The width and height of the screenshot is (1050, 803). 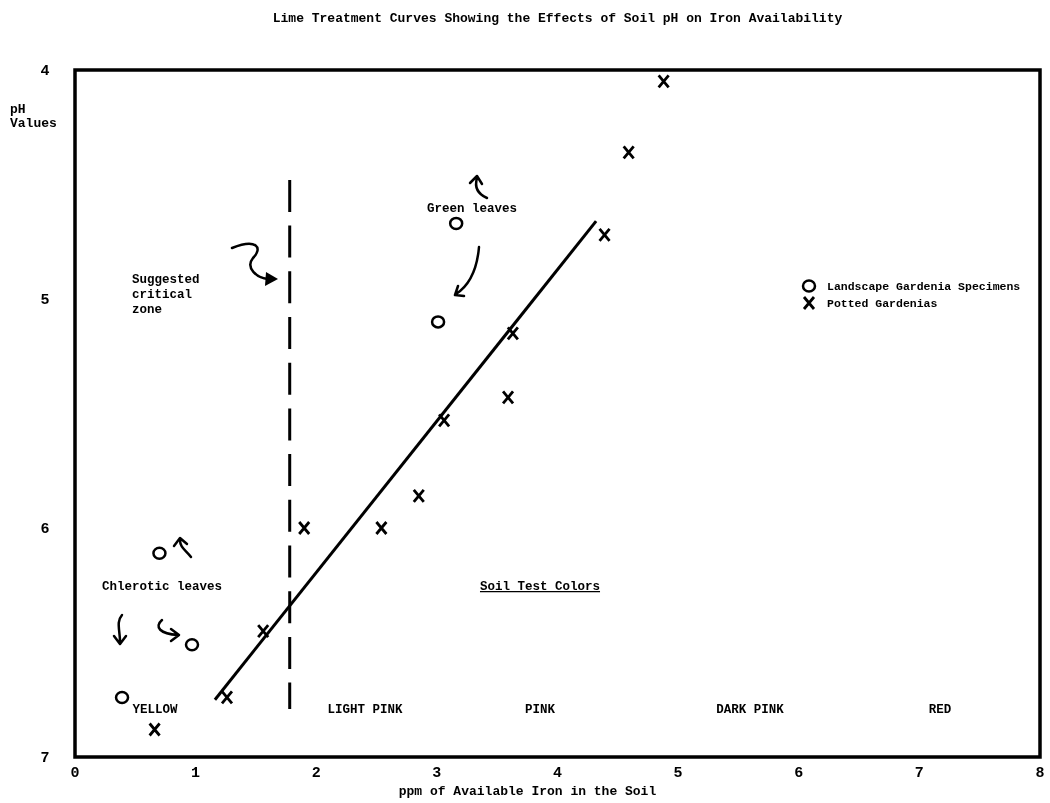 I want to click on x-tick-label: 0, so click(x=75, y=773).